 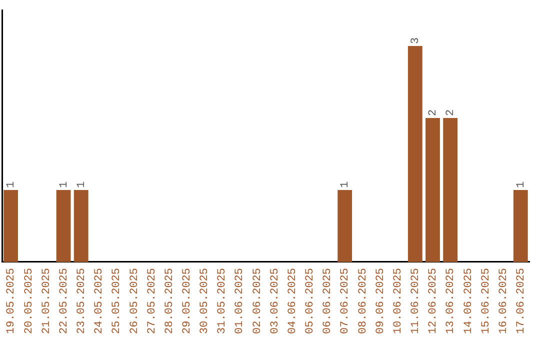 What do you see at coordinates (188, 301) in the screenshot?
I see `x-tick-label: 29.05.2025` at bounding box center [188, 301].